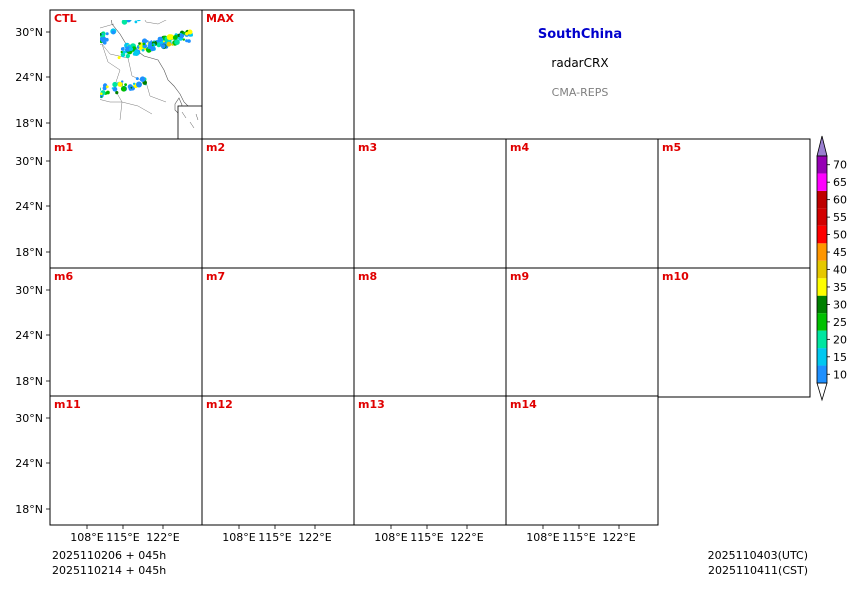  I want to click on map-panel-m2: m2, so click(278, 201).